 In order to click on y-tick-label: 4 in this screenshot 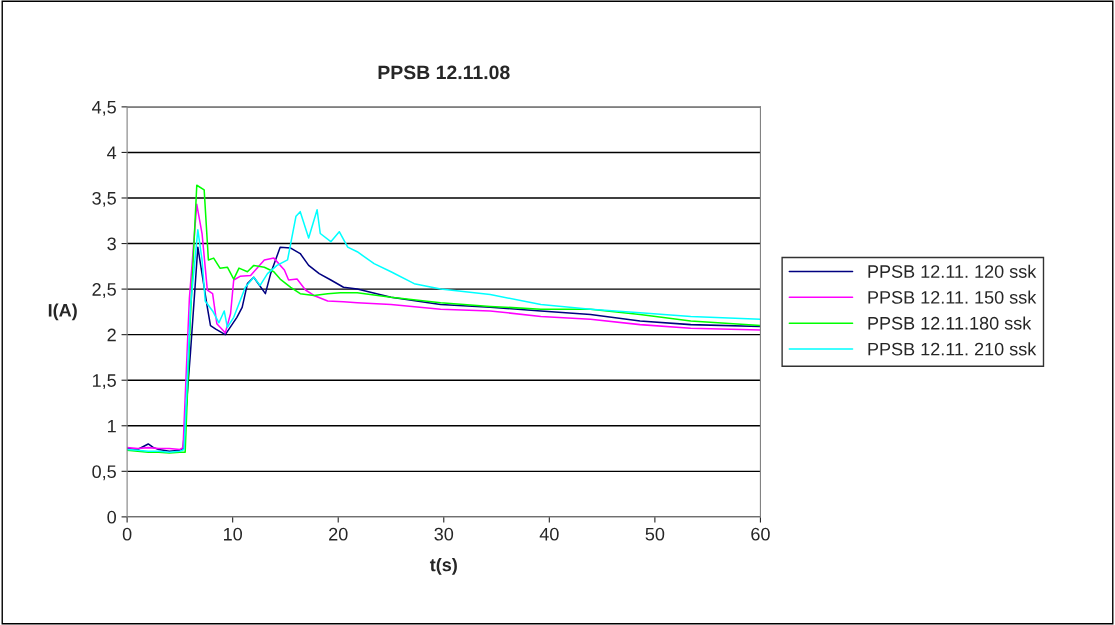, I will do `click(112, 152)`.